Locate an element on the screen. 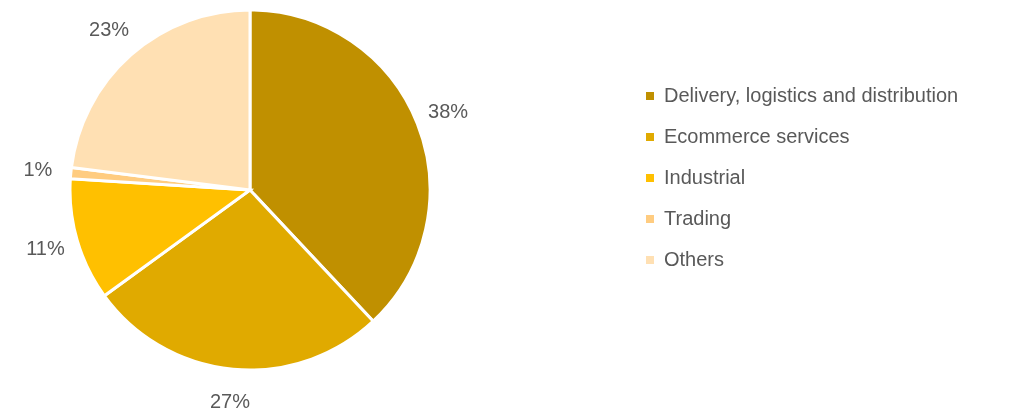 This screenshot has width=1013, height=409. data-label: 11% is located at coordinates (45, 248).